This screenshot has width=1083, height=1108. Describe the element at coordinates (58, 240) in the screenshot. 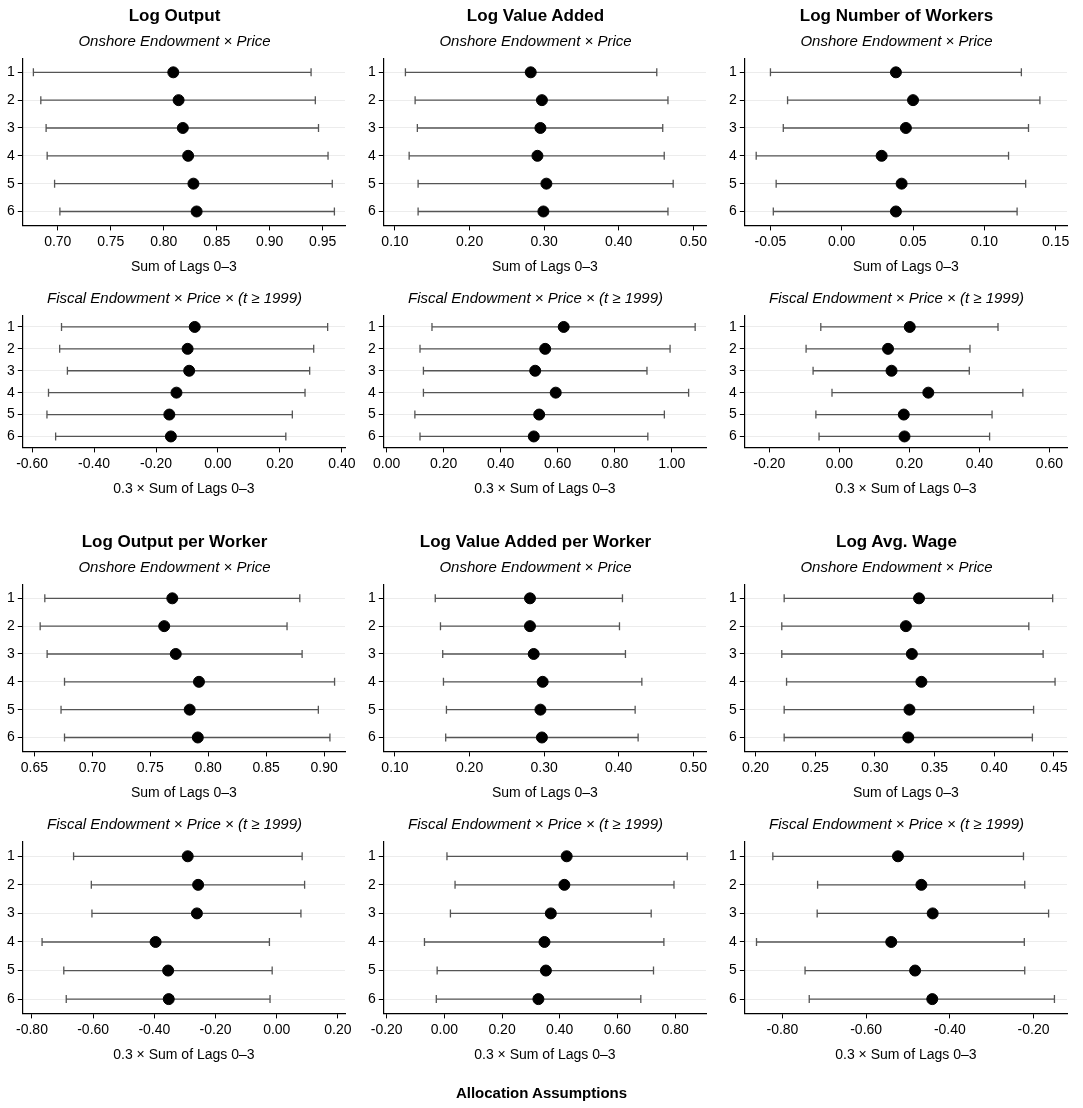

I see `x-tick-label: 0.70` at that location.